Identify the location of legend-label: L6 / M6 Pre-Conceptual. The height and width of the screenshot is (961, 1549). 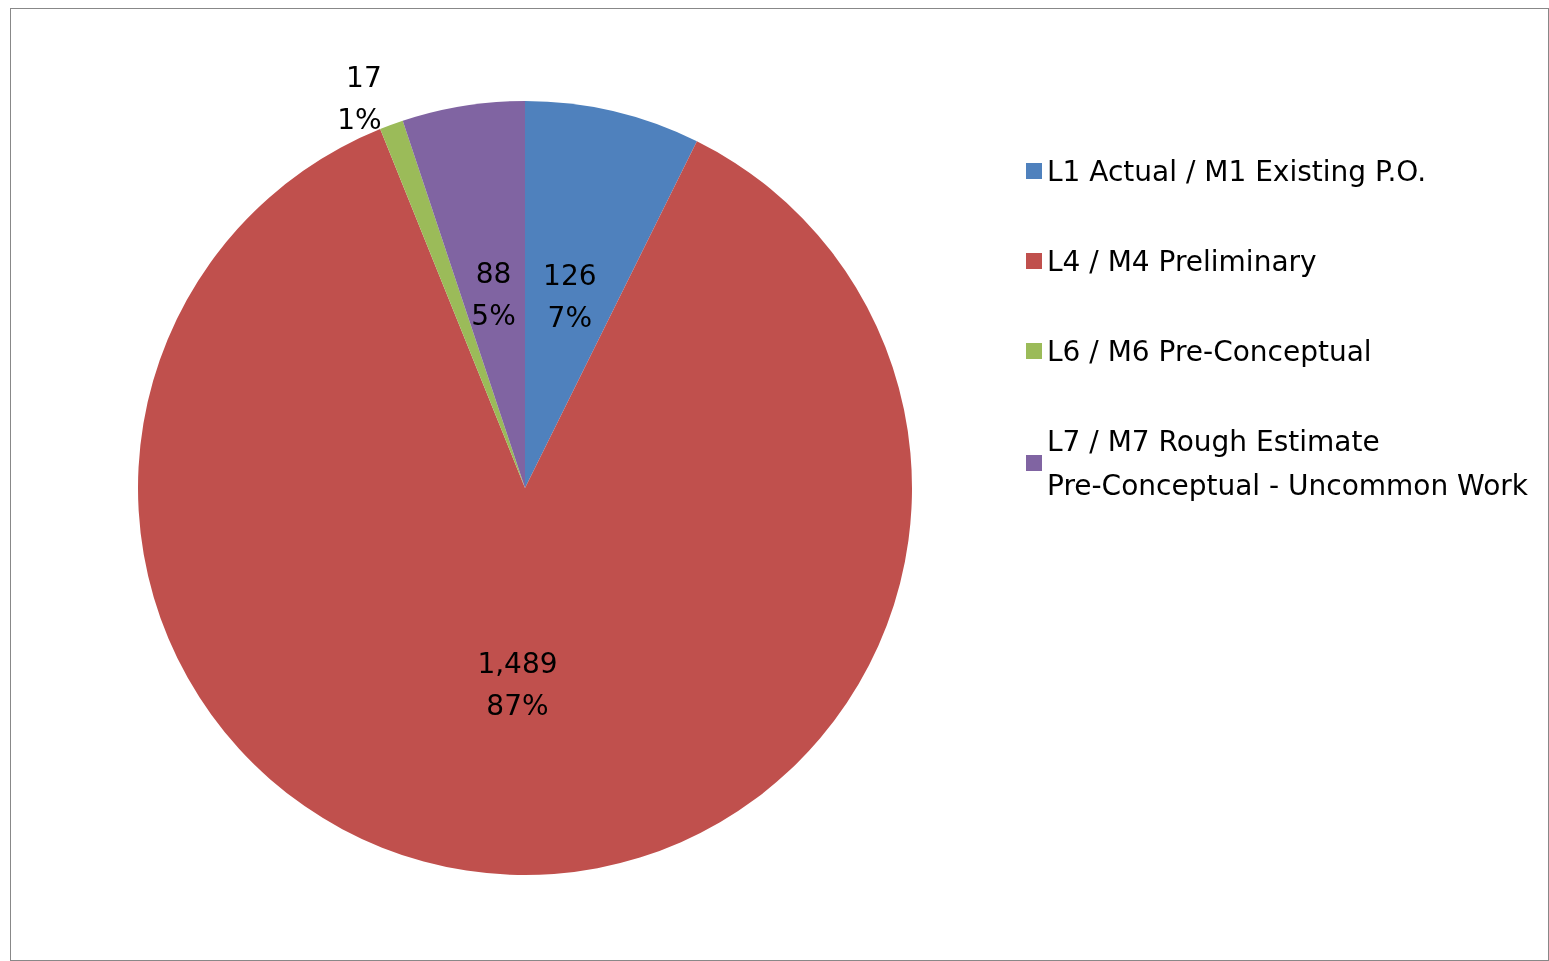
(1209, 351).